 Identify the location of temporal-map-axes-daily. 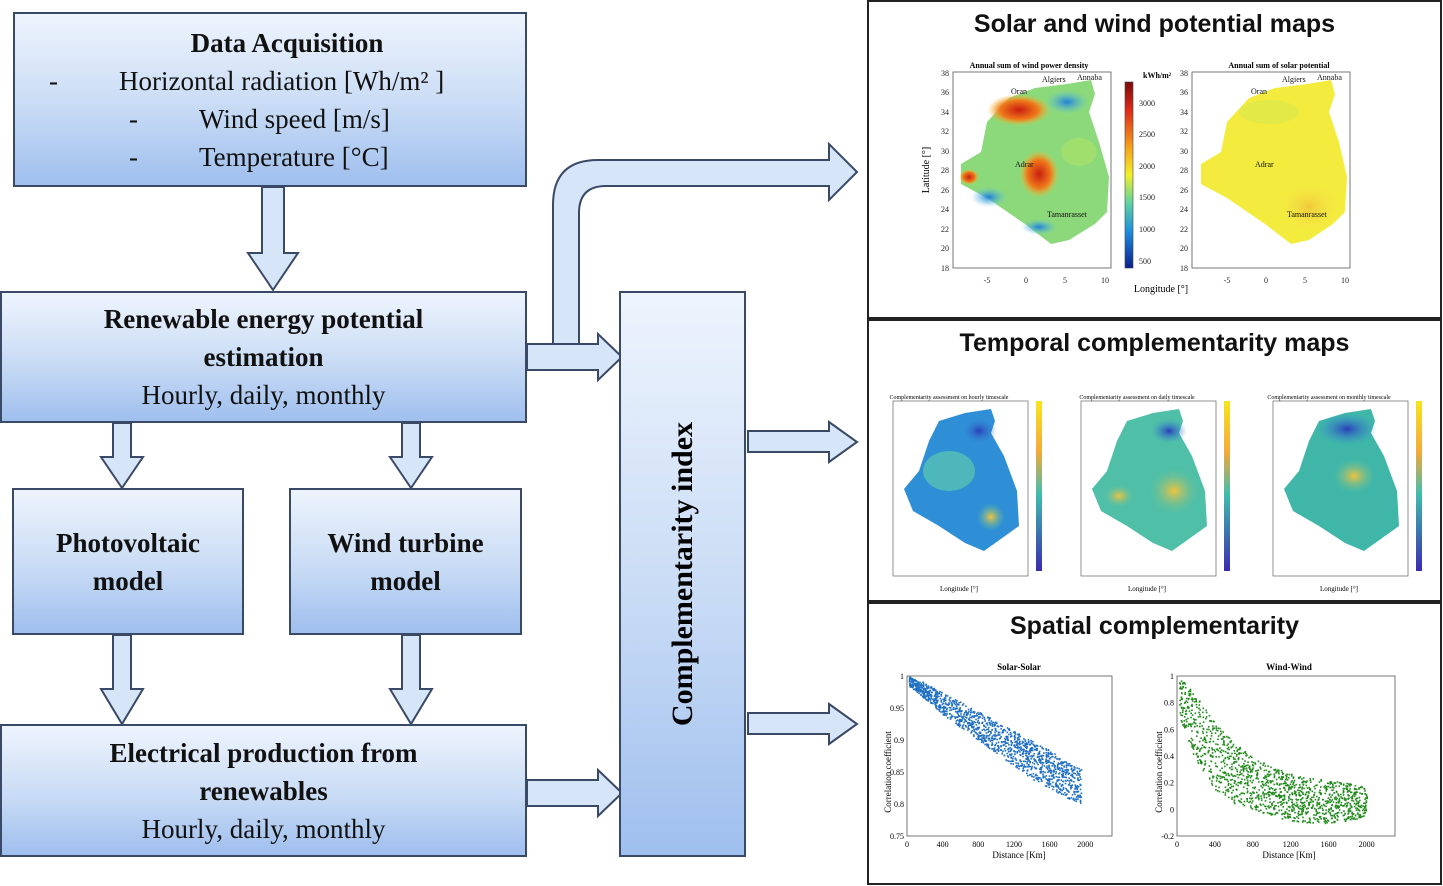
(1148, 488).